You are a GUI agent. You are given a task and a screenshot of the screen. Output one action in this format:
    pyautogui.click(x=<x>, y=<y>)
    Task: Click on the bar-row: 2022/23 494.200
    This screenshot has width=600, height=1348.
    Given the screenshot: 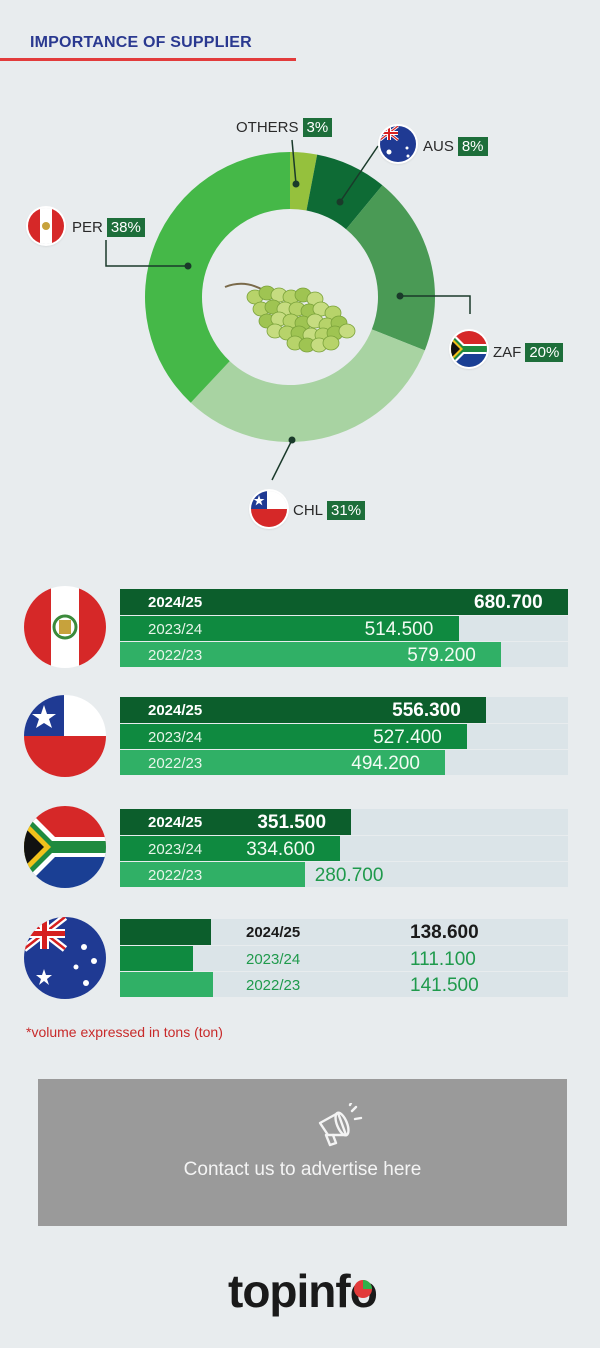 What is the action you would take?
    pyautogui.click(x=344, y=762)
    